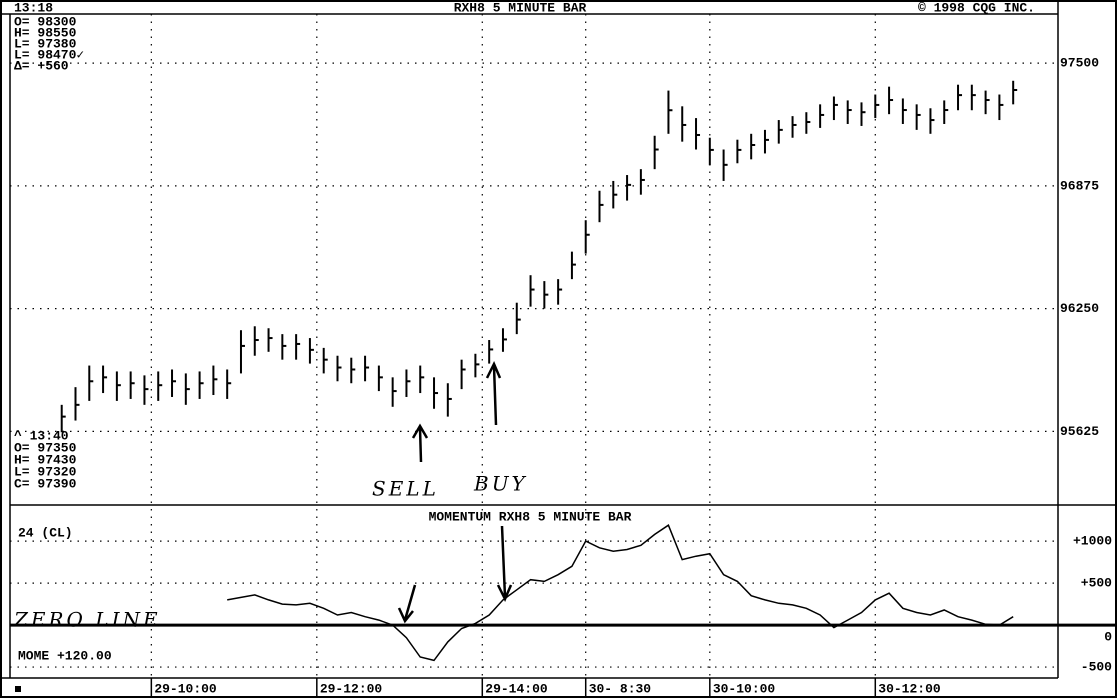 The height and width of the screenshot is (698, 1117). Describe the element at coordinates (1079, 63) in the screenshot. I see `y-tick-label: 97500` at that location.